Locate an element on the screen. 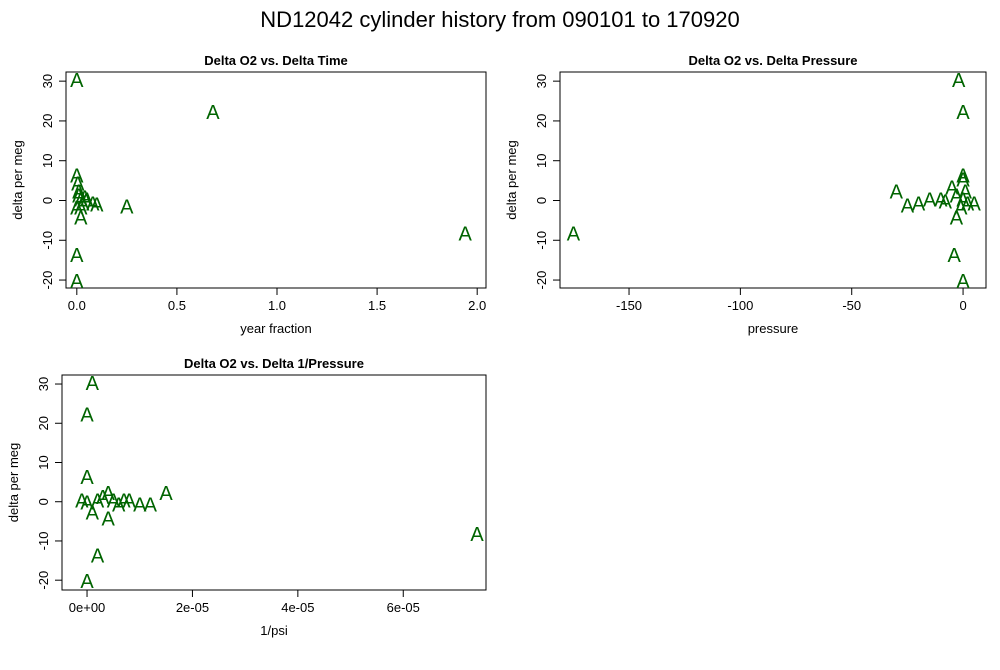 The image size is (1000, 670). x-tick-label: 2.0 is located at coordinates (477, 305).